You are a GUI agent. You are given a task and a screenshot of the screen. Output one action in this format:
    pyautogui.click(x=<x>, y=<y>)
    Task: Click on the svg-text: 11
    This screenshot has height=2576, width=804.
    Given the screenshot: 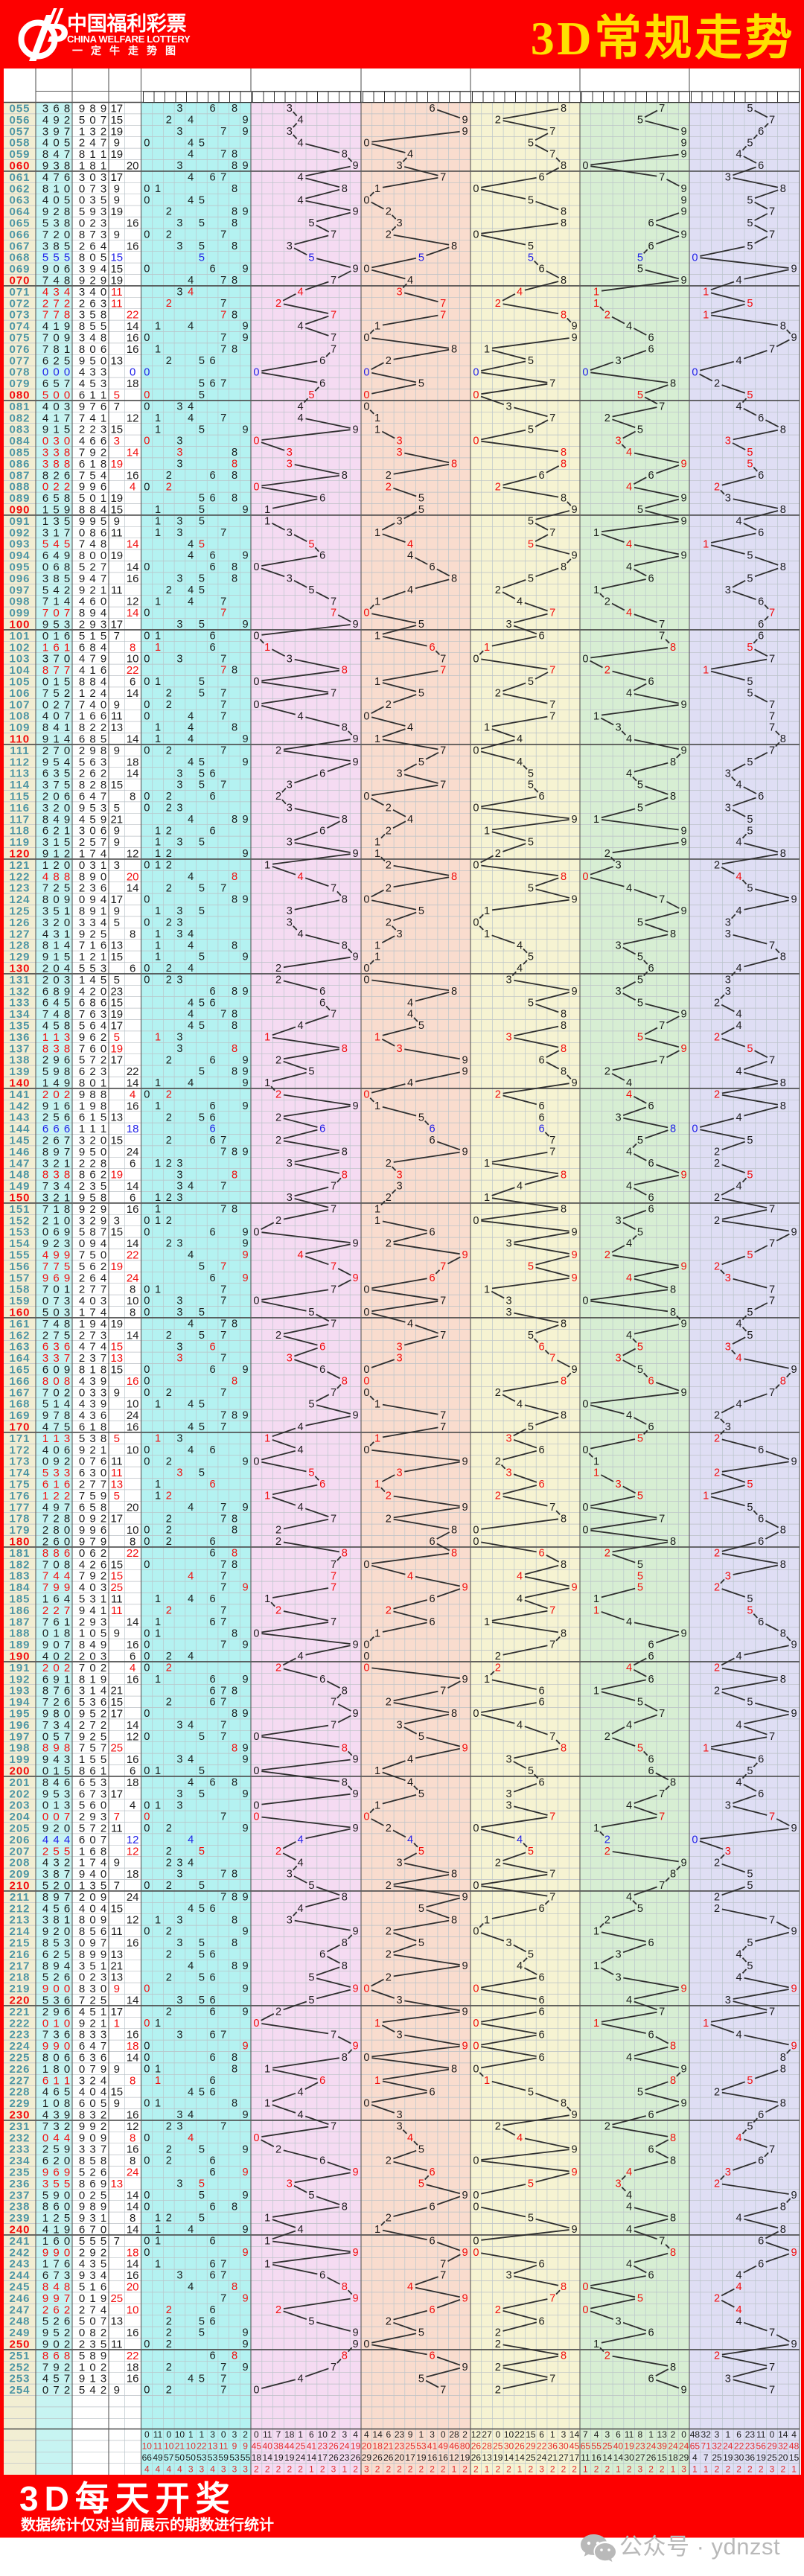 What is the action you would take?
    pyautogui.click(x=117, y=292)
    